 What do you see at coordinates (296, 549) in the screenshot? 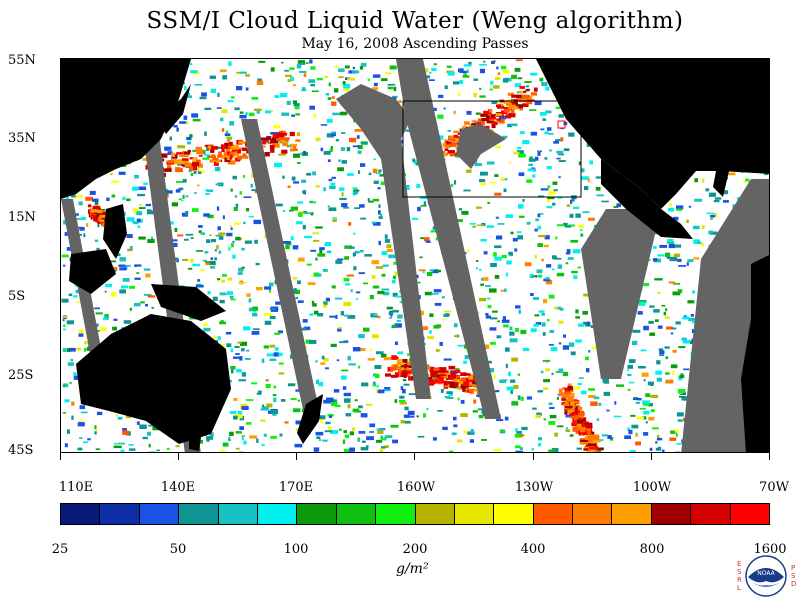
I see `colorbar-label: 100` at bounding box center [296, 549].